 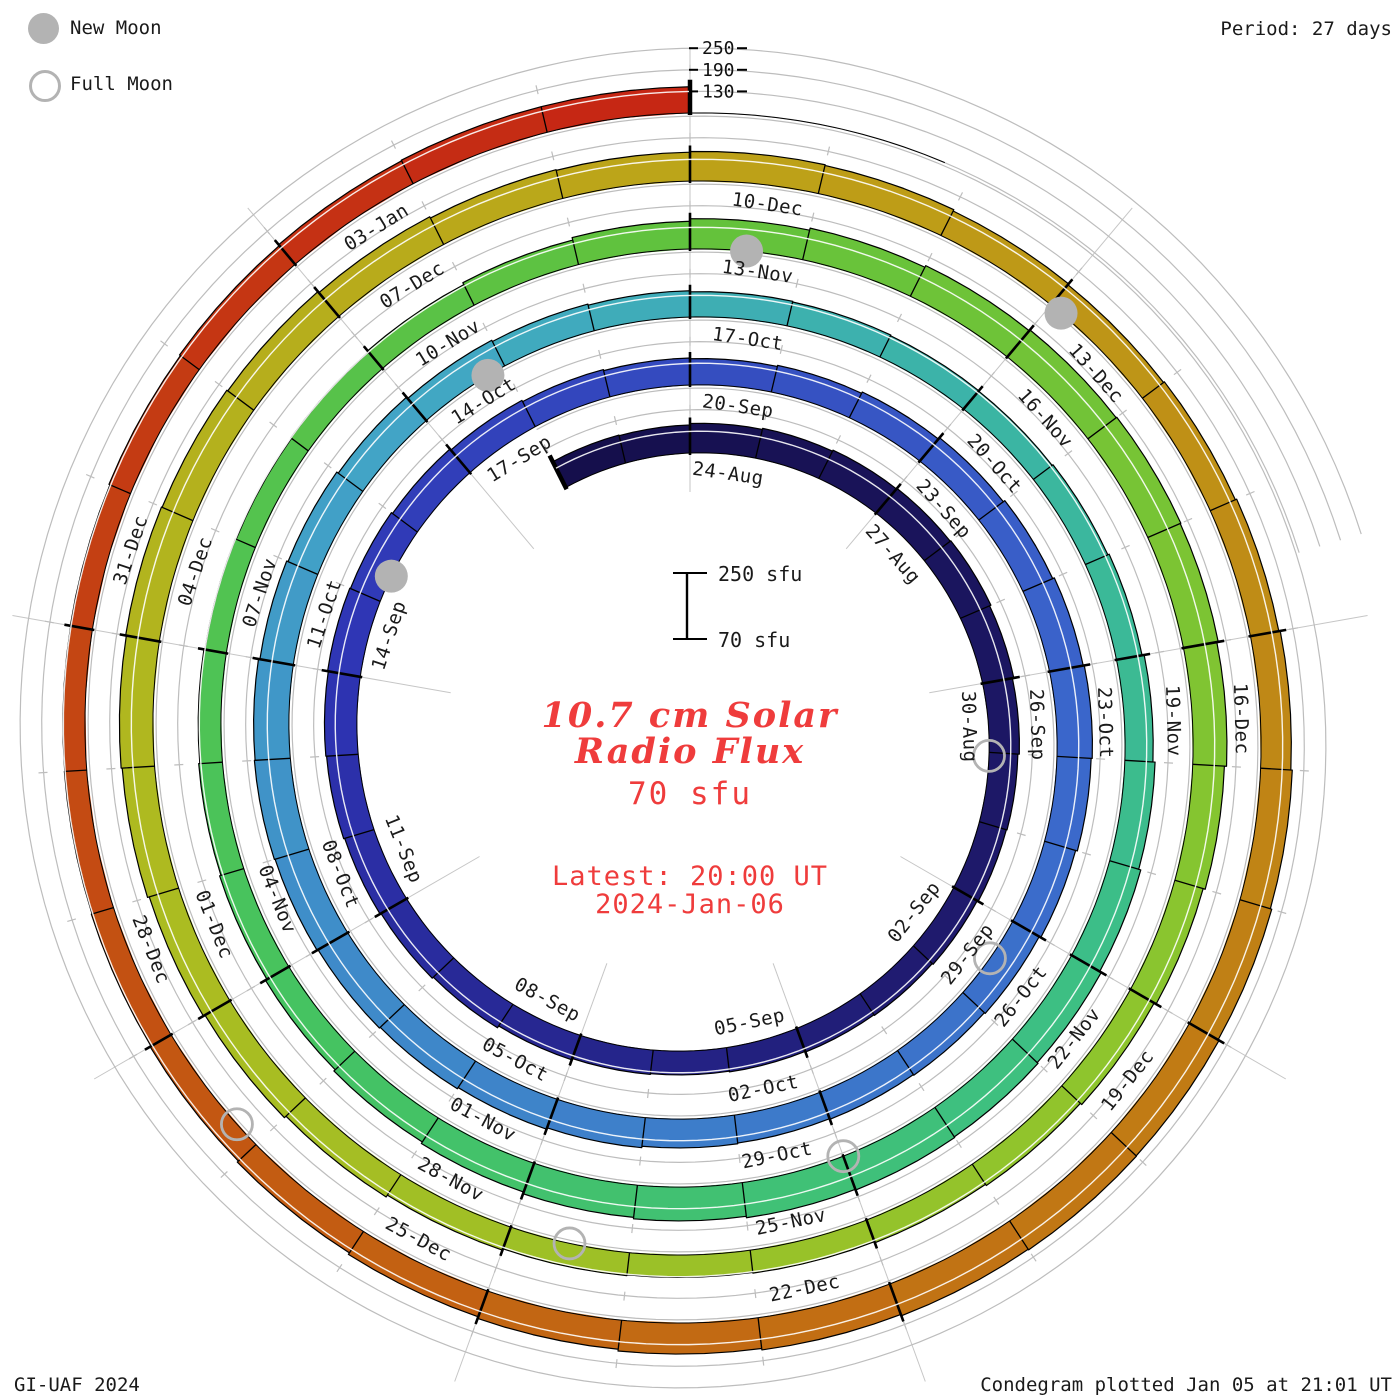 What do you see at coordinates (738, 406) in the screenshot?
I see `date-label: 20-Sep` at bounding box center [738, 406].